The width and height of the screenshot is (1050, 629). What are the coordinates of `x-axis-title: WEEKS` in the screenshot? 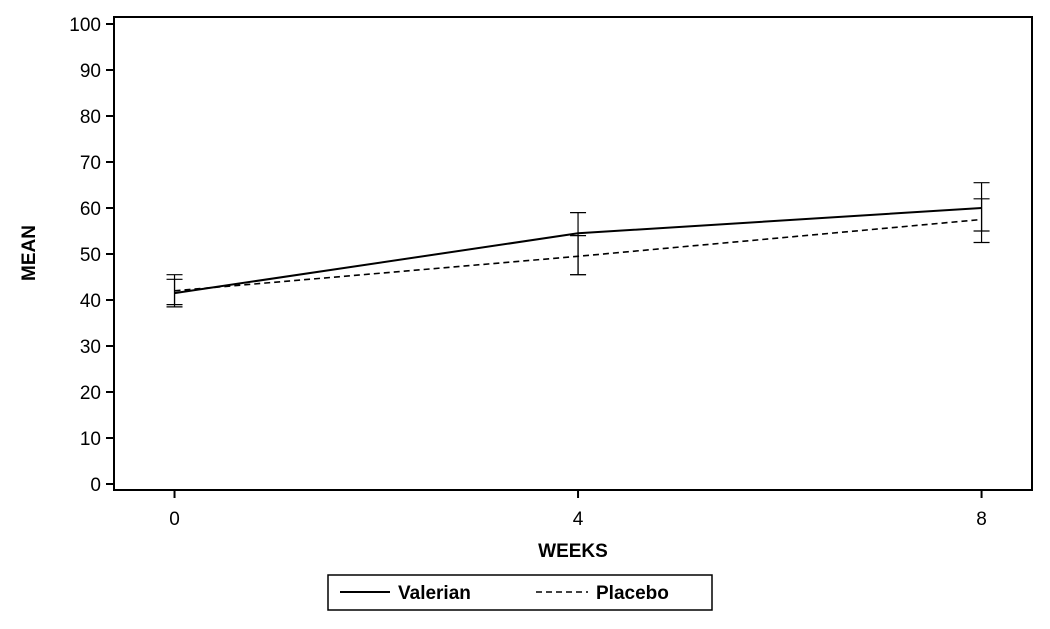 It's located at (573, 551).